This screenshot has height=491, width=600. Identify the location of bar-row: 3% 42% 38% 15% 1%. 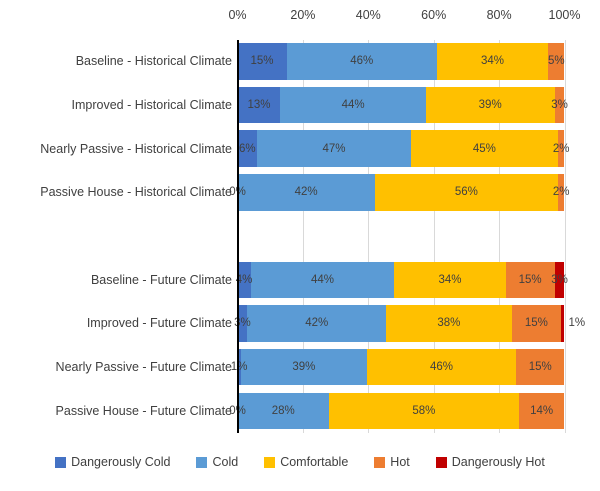
(409, 323).